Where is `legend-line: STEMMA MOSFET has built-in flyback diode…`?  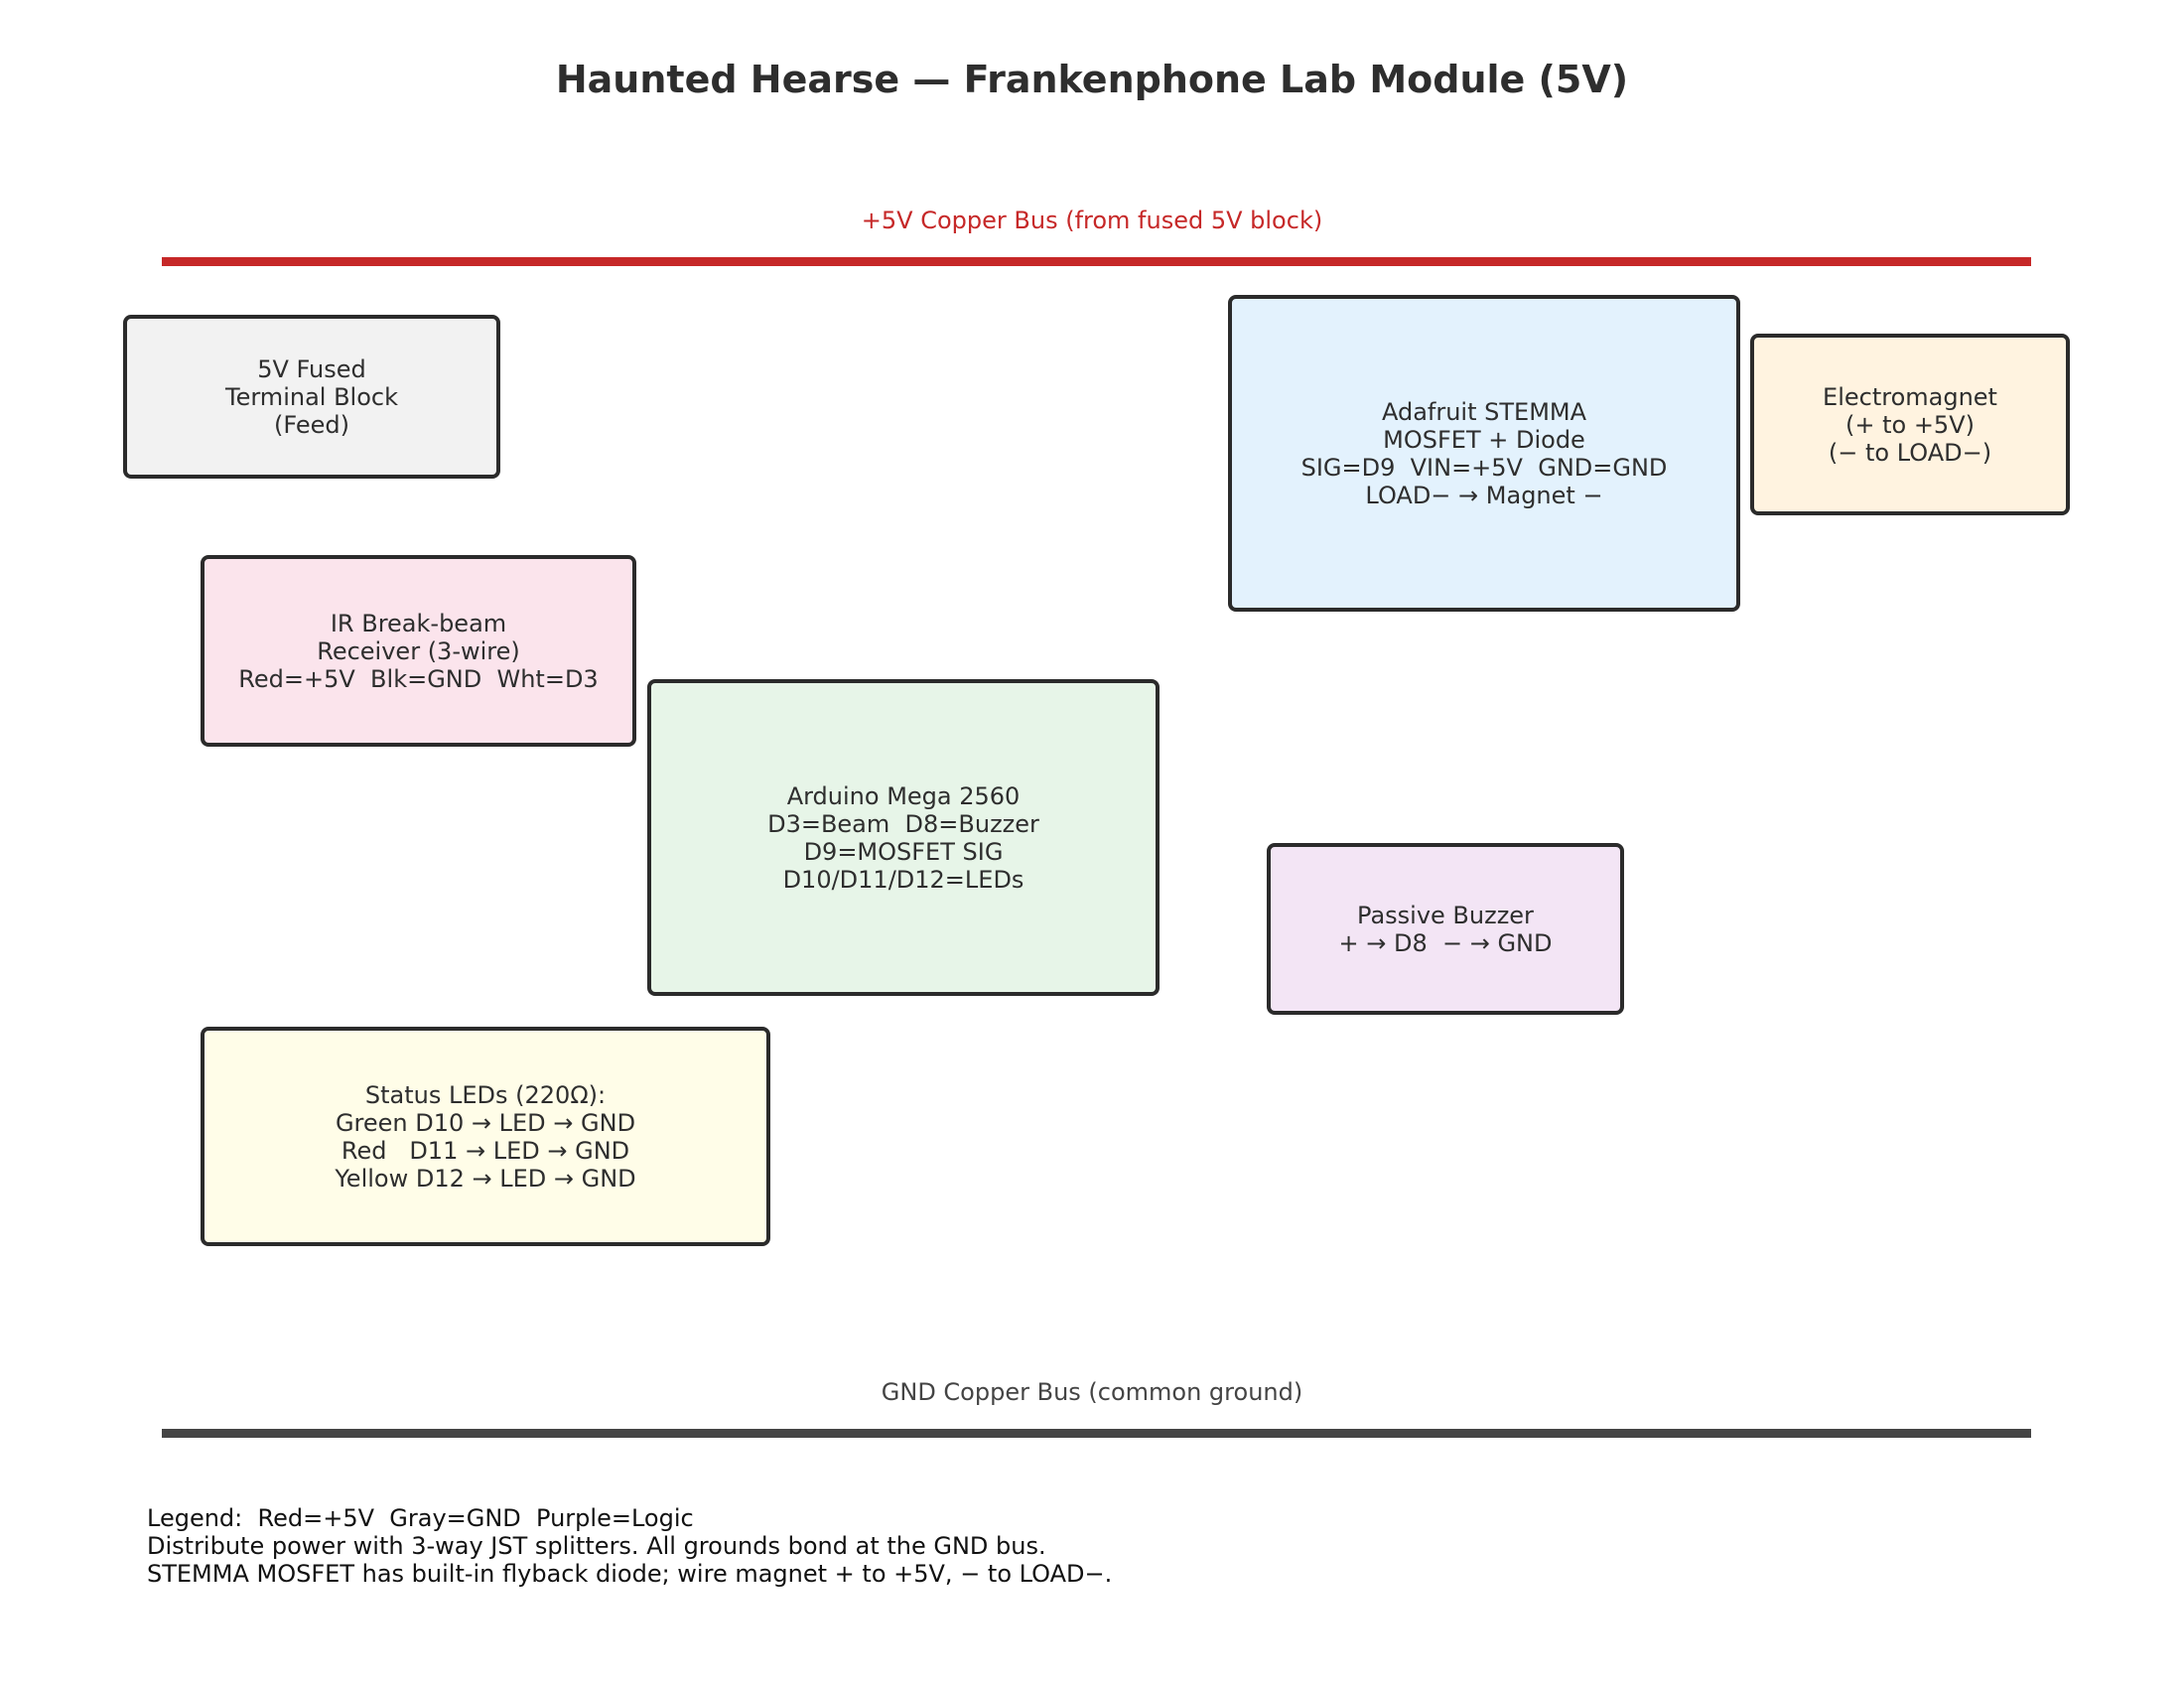 legend-line: STEMMA MOSFET has built-in flyback diode… is located at coordinates (630, 1574).